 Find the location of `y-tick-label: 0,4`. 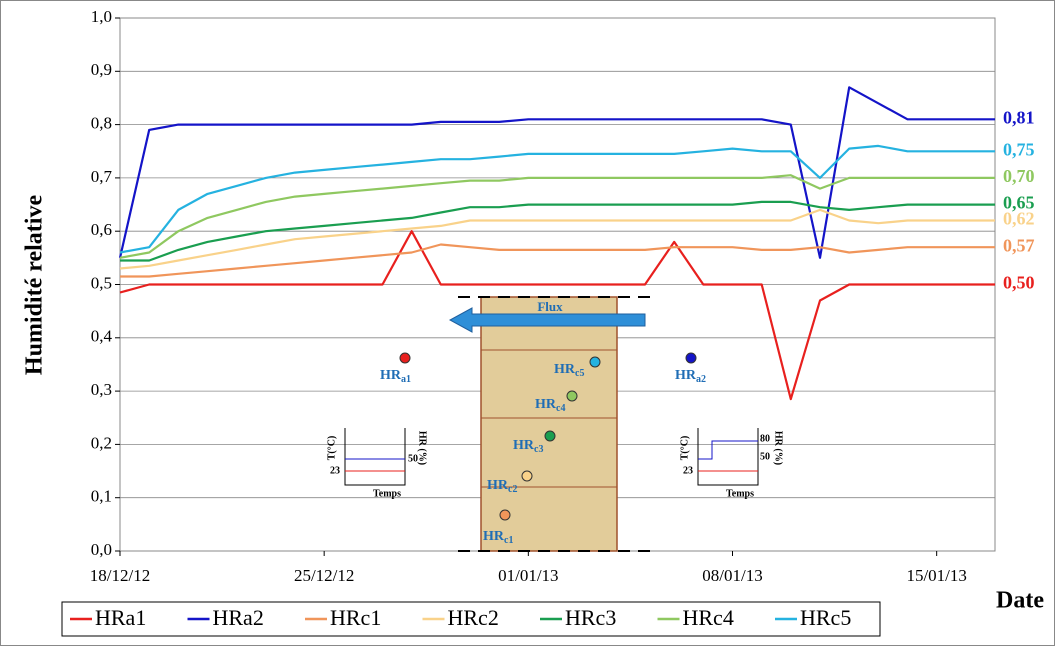

y-tick-label: 0,4 is located at coordinates (102, 336).